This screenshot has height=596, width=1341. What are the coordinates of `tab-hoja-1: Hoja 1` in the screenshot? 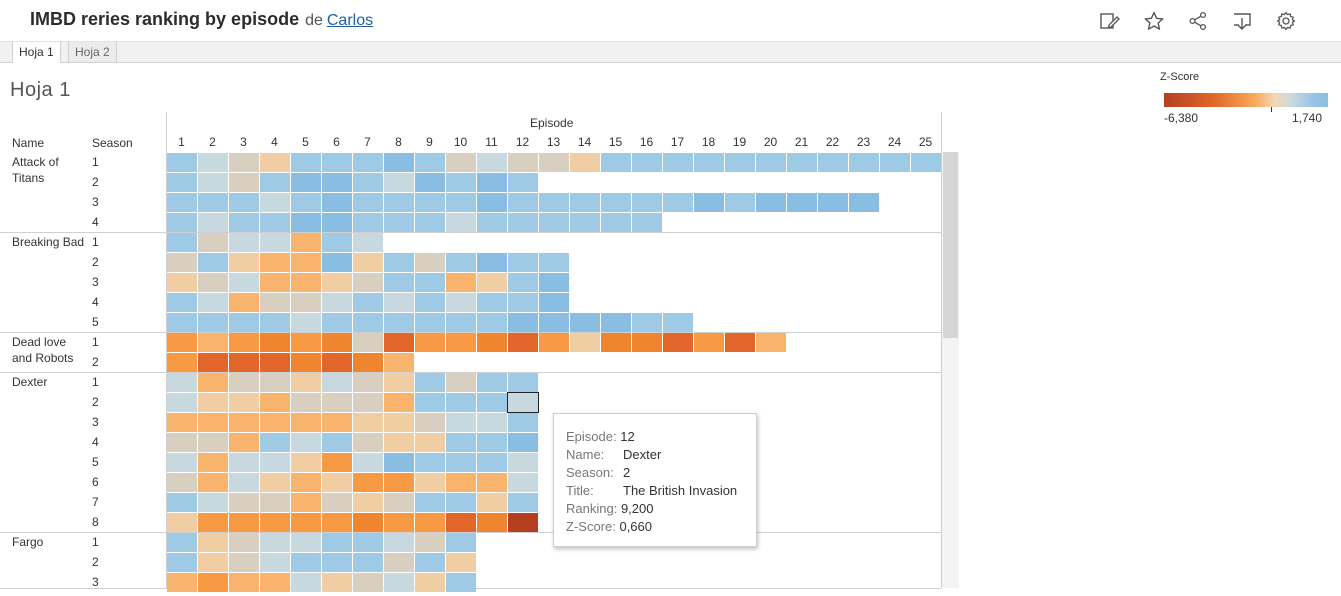 It's located at (36, 52).